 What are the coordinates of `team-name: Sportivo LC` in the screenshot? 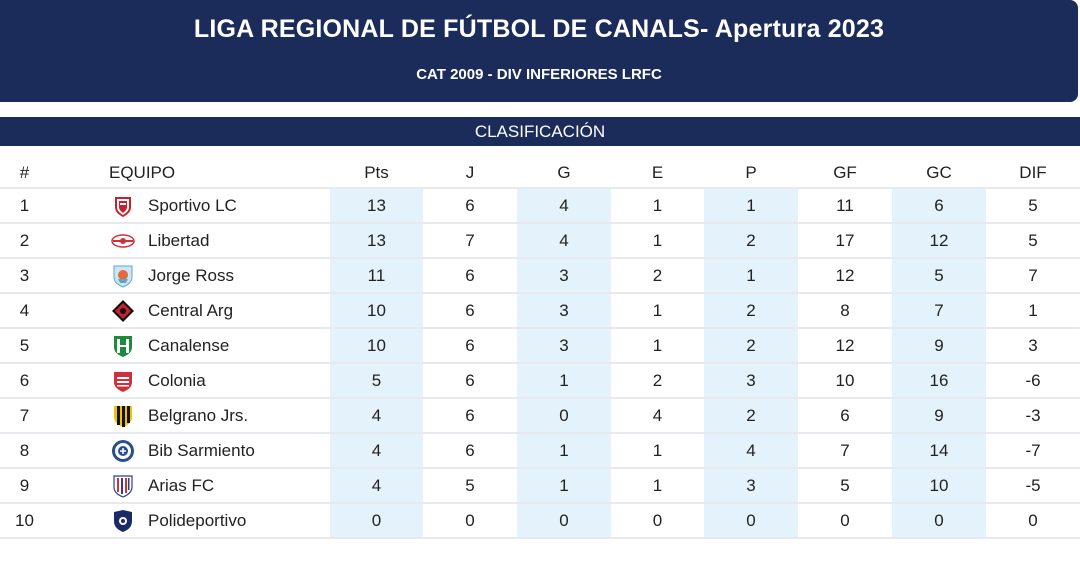 It's located at (192, 205).